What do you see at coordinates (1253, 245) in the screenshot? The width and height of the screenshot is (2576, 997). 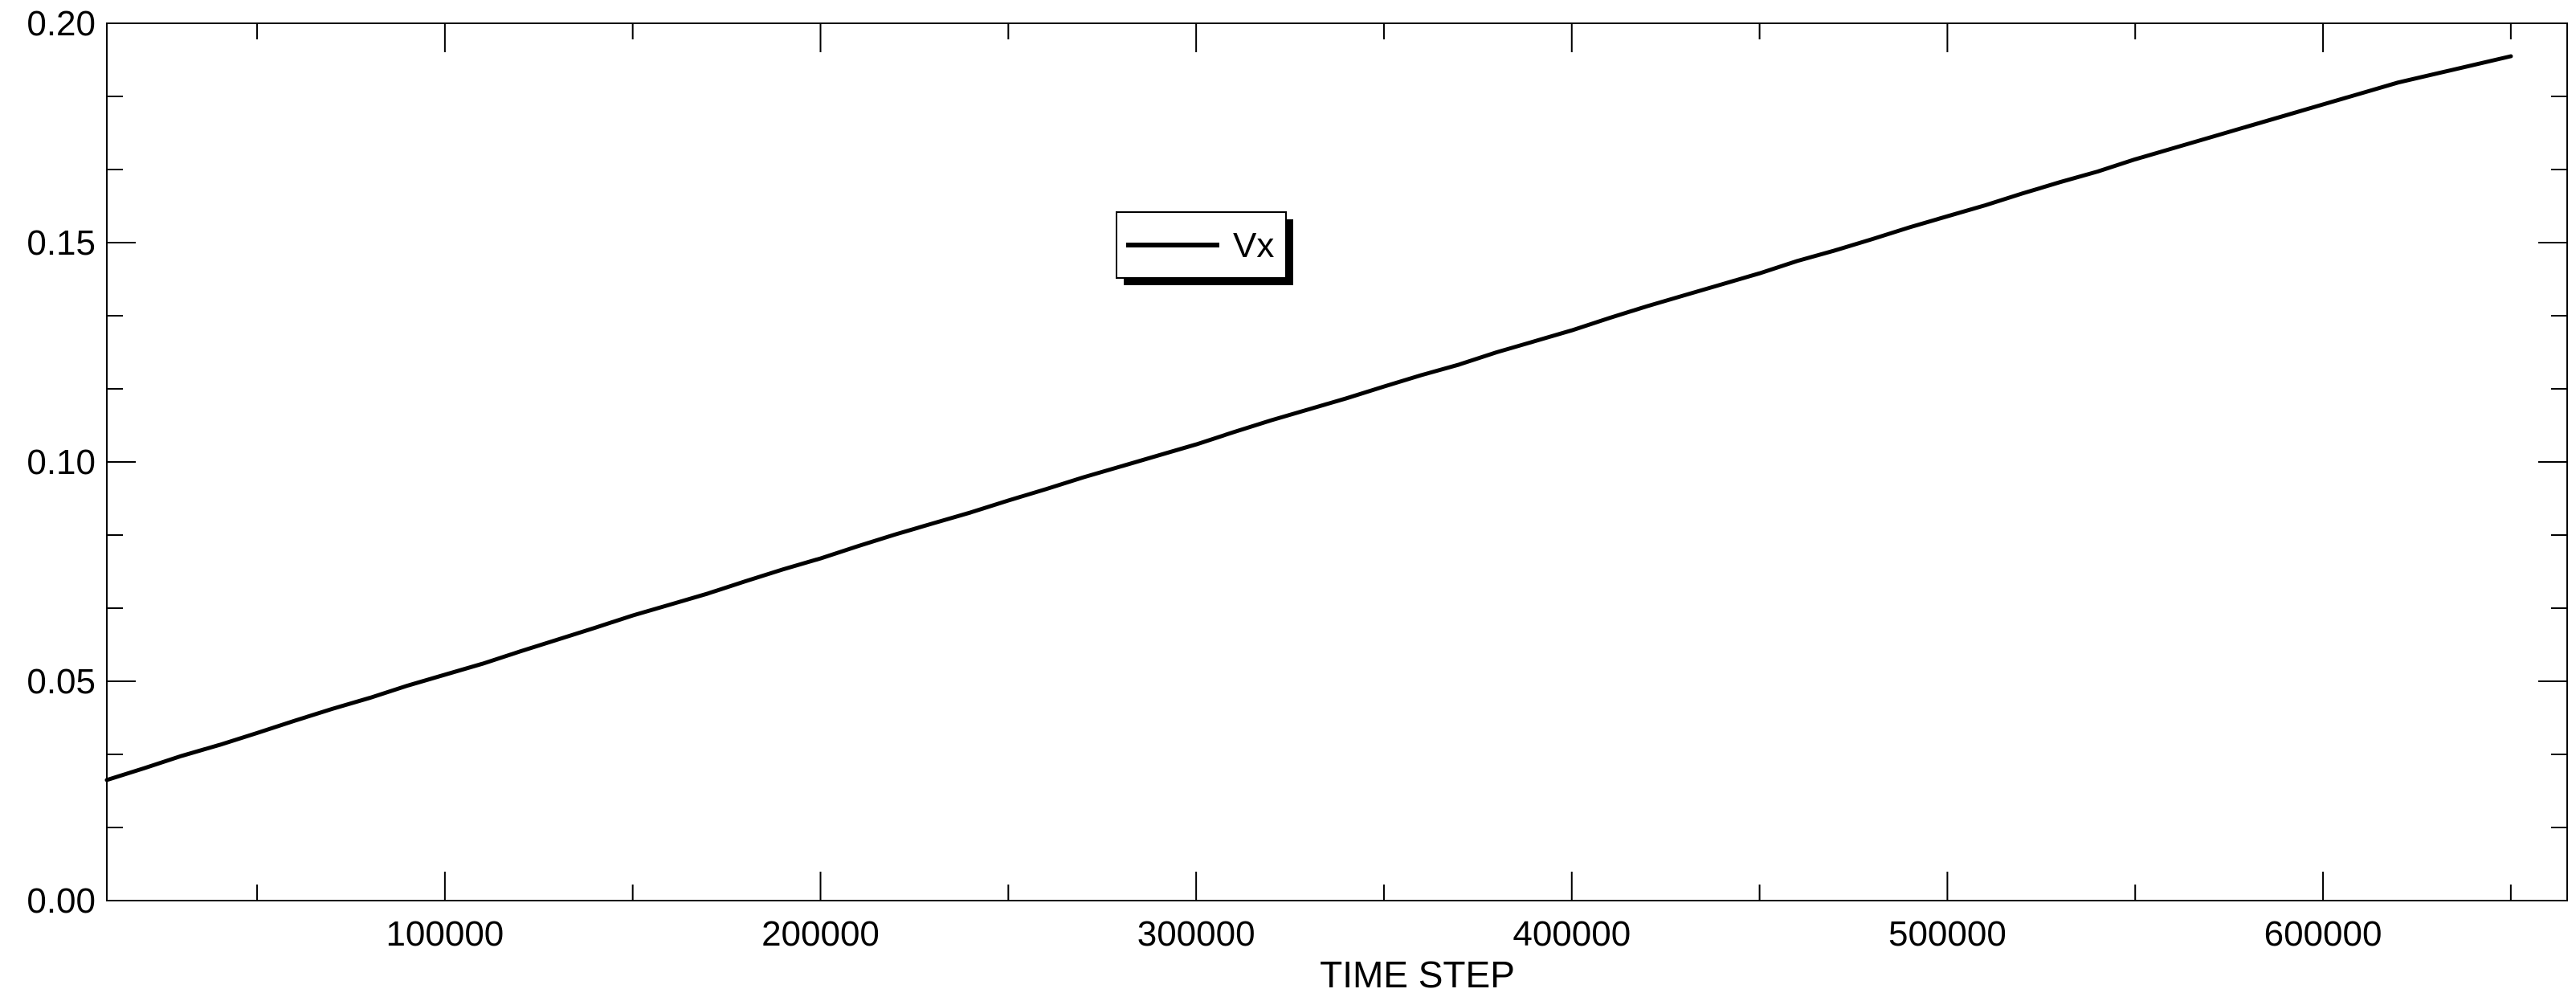 I see `legend-label-vx: Vx` at bounding box center [1253, 245].